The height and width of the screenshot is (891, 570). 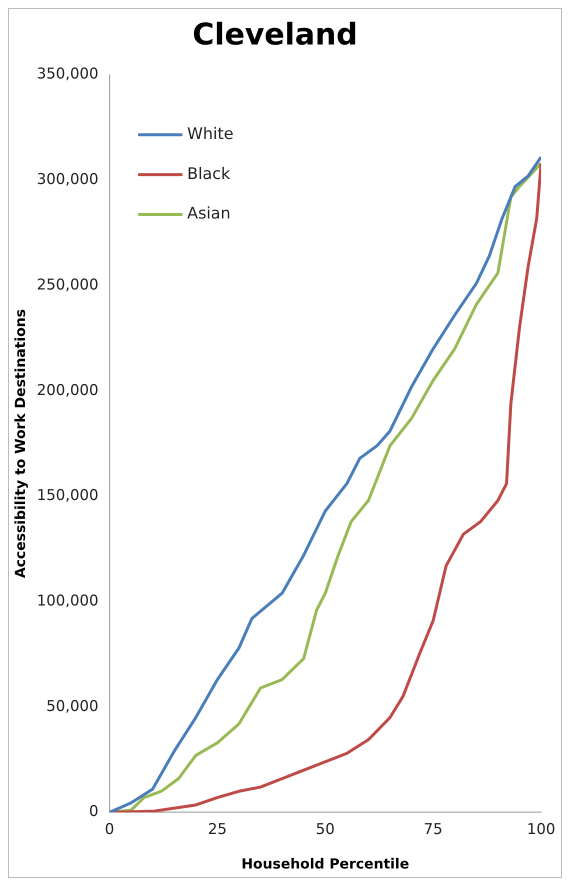 What do you see at coordinates (20, 443) in the screenshot?
I see `y-axis-title: Accessibility to Work Destinations` at bounding box center [20, 443].